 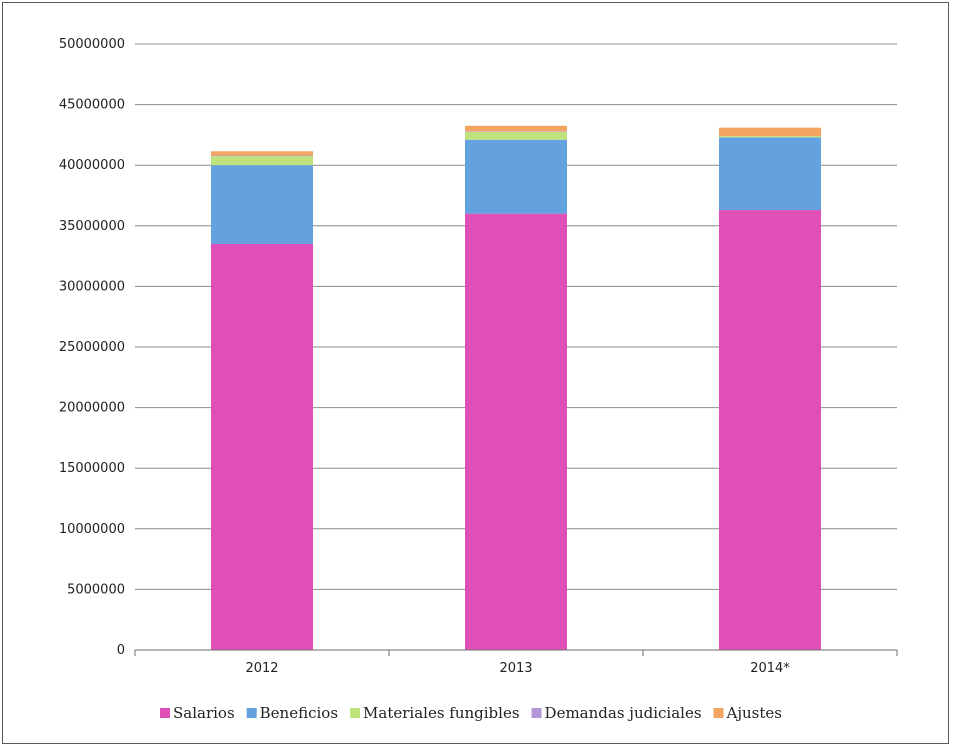 I want to click on bar-segment-materiales-fungibles-2014, so click(x=770, y=137).